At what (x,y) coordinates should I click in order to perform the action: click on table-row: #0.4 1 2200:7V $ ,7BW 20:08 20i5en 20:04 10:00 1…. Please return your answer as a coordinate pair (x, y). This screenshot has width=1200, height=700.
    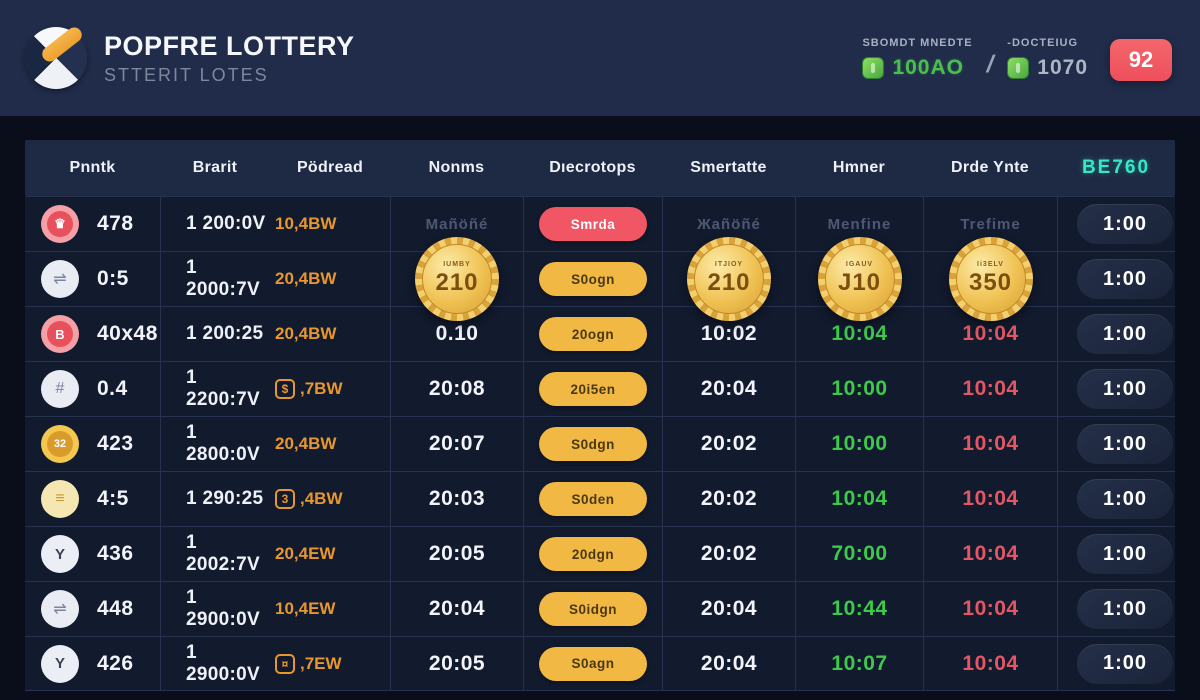
    Looking at the image, I should click on (600, 388).